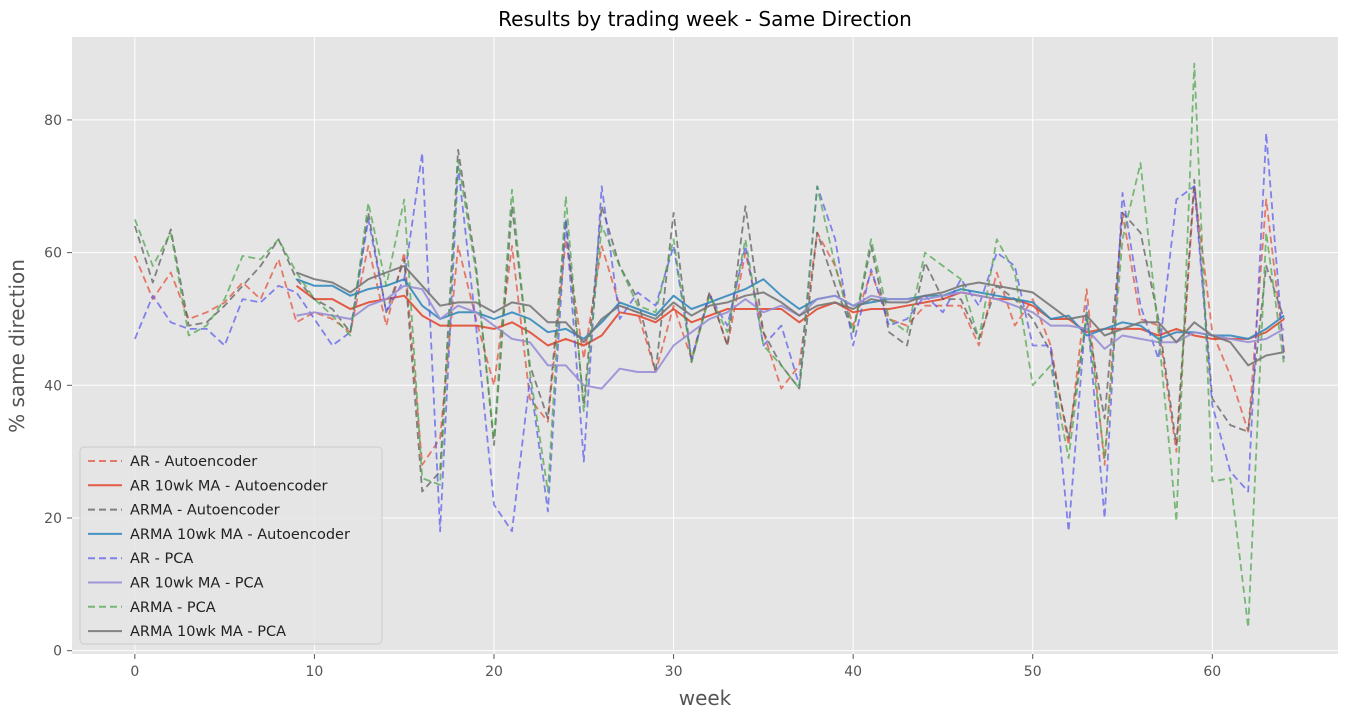 This screenshot has width=1349, height=720. What do you see at coordinates (1033, 672) in the screenshot?
I see `x-tick-label: 50` at bounding box center [1033, 672].